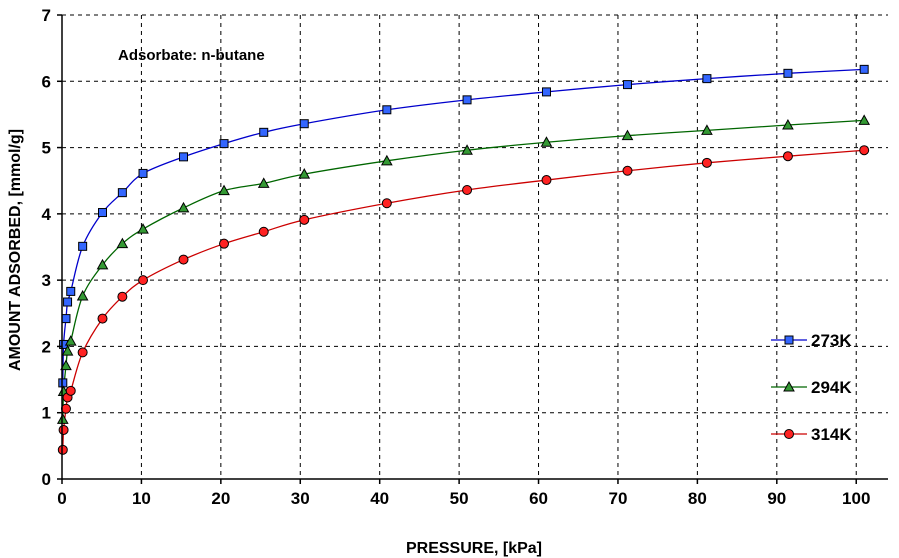 Image resolution: width=899 pixels, height=558 pixels. What do you see at coordinates (141, 498) in the screenshot?
I see `x-tick-label: 10` at bounding box center [141, 498].